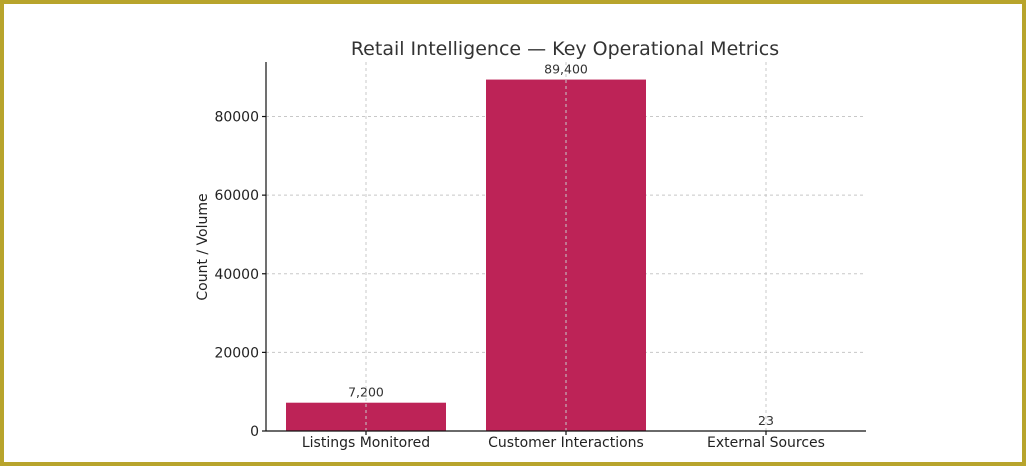  What do you see at coordinates (236, 353) in the screenshot?
I see `y-tick-label: 20000` at bounding box center [236, 353].